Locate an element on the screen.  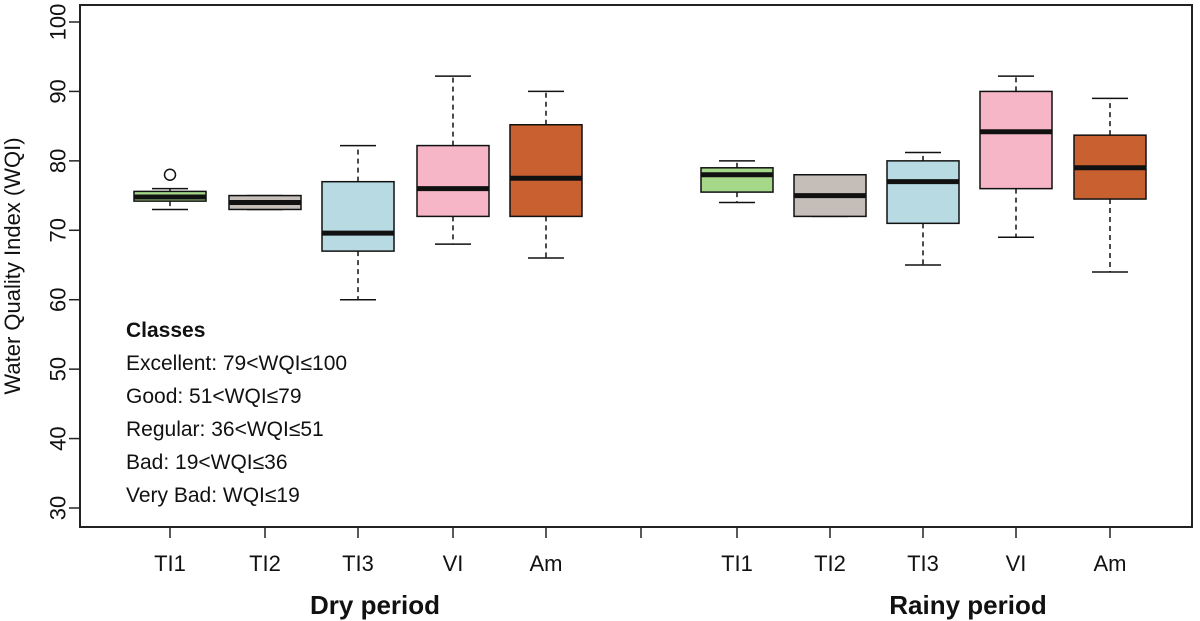
y-tick-label: 30 is located at coordinates (58, 508).